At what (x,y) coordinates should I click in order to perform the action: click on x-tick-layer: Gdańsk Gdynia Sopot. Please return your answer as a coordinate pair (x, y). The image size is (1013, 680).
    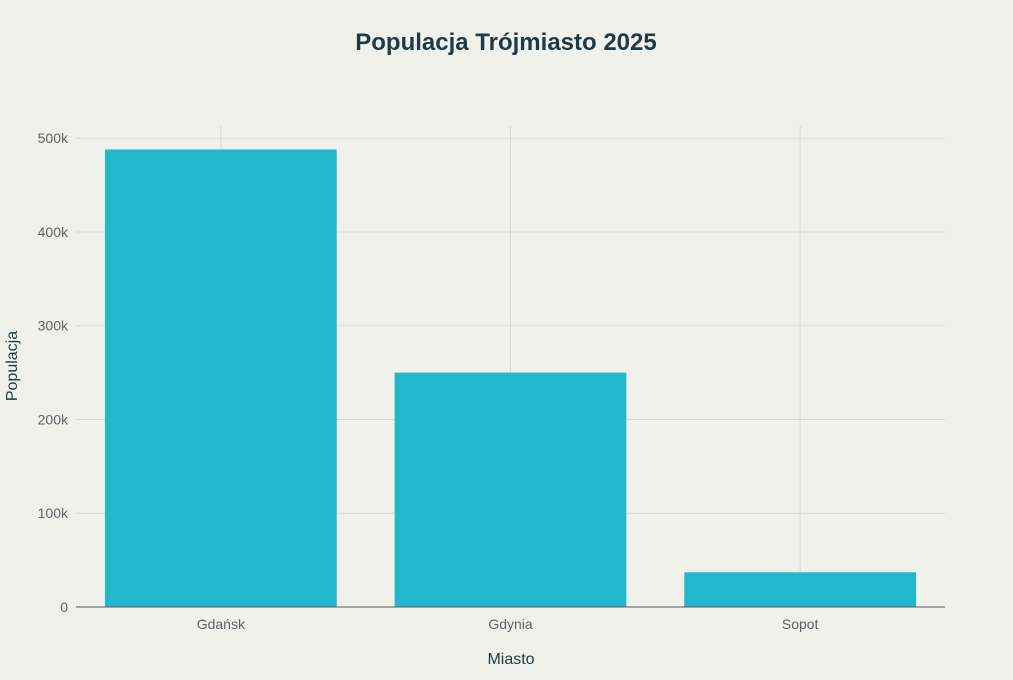
    Looking at the image, I should click on (508, 624).